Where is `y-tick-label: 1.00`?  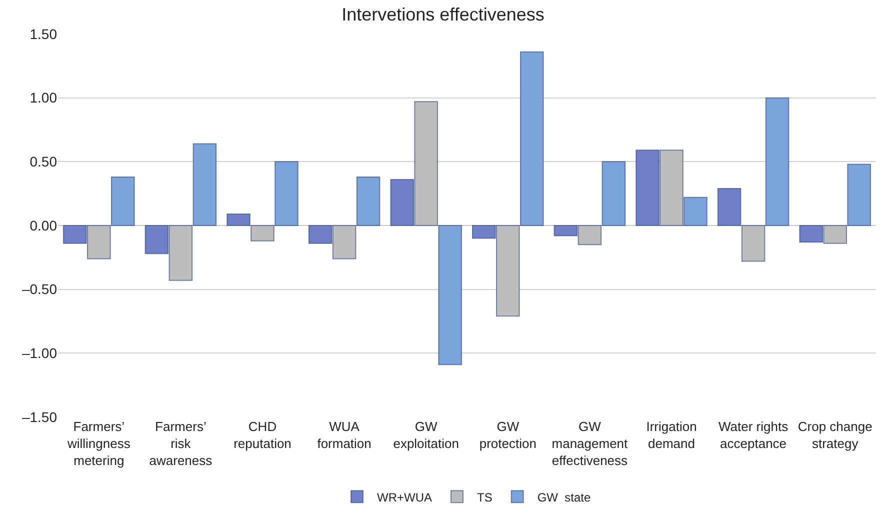 y-tick-label: 1.00 is located at coordinates (44, 98).